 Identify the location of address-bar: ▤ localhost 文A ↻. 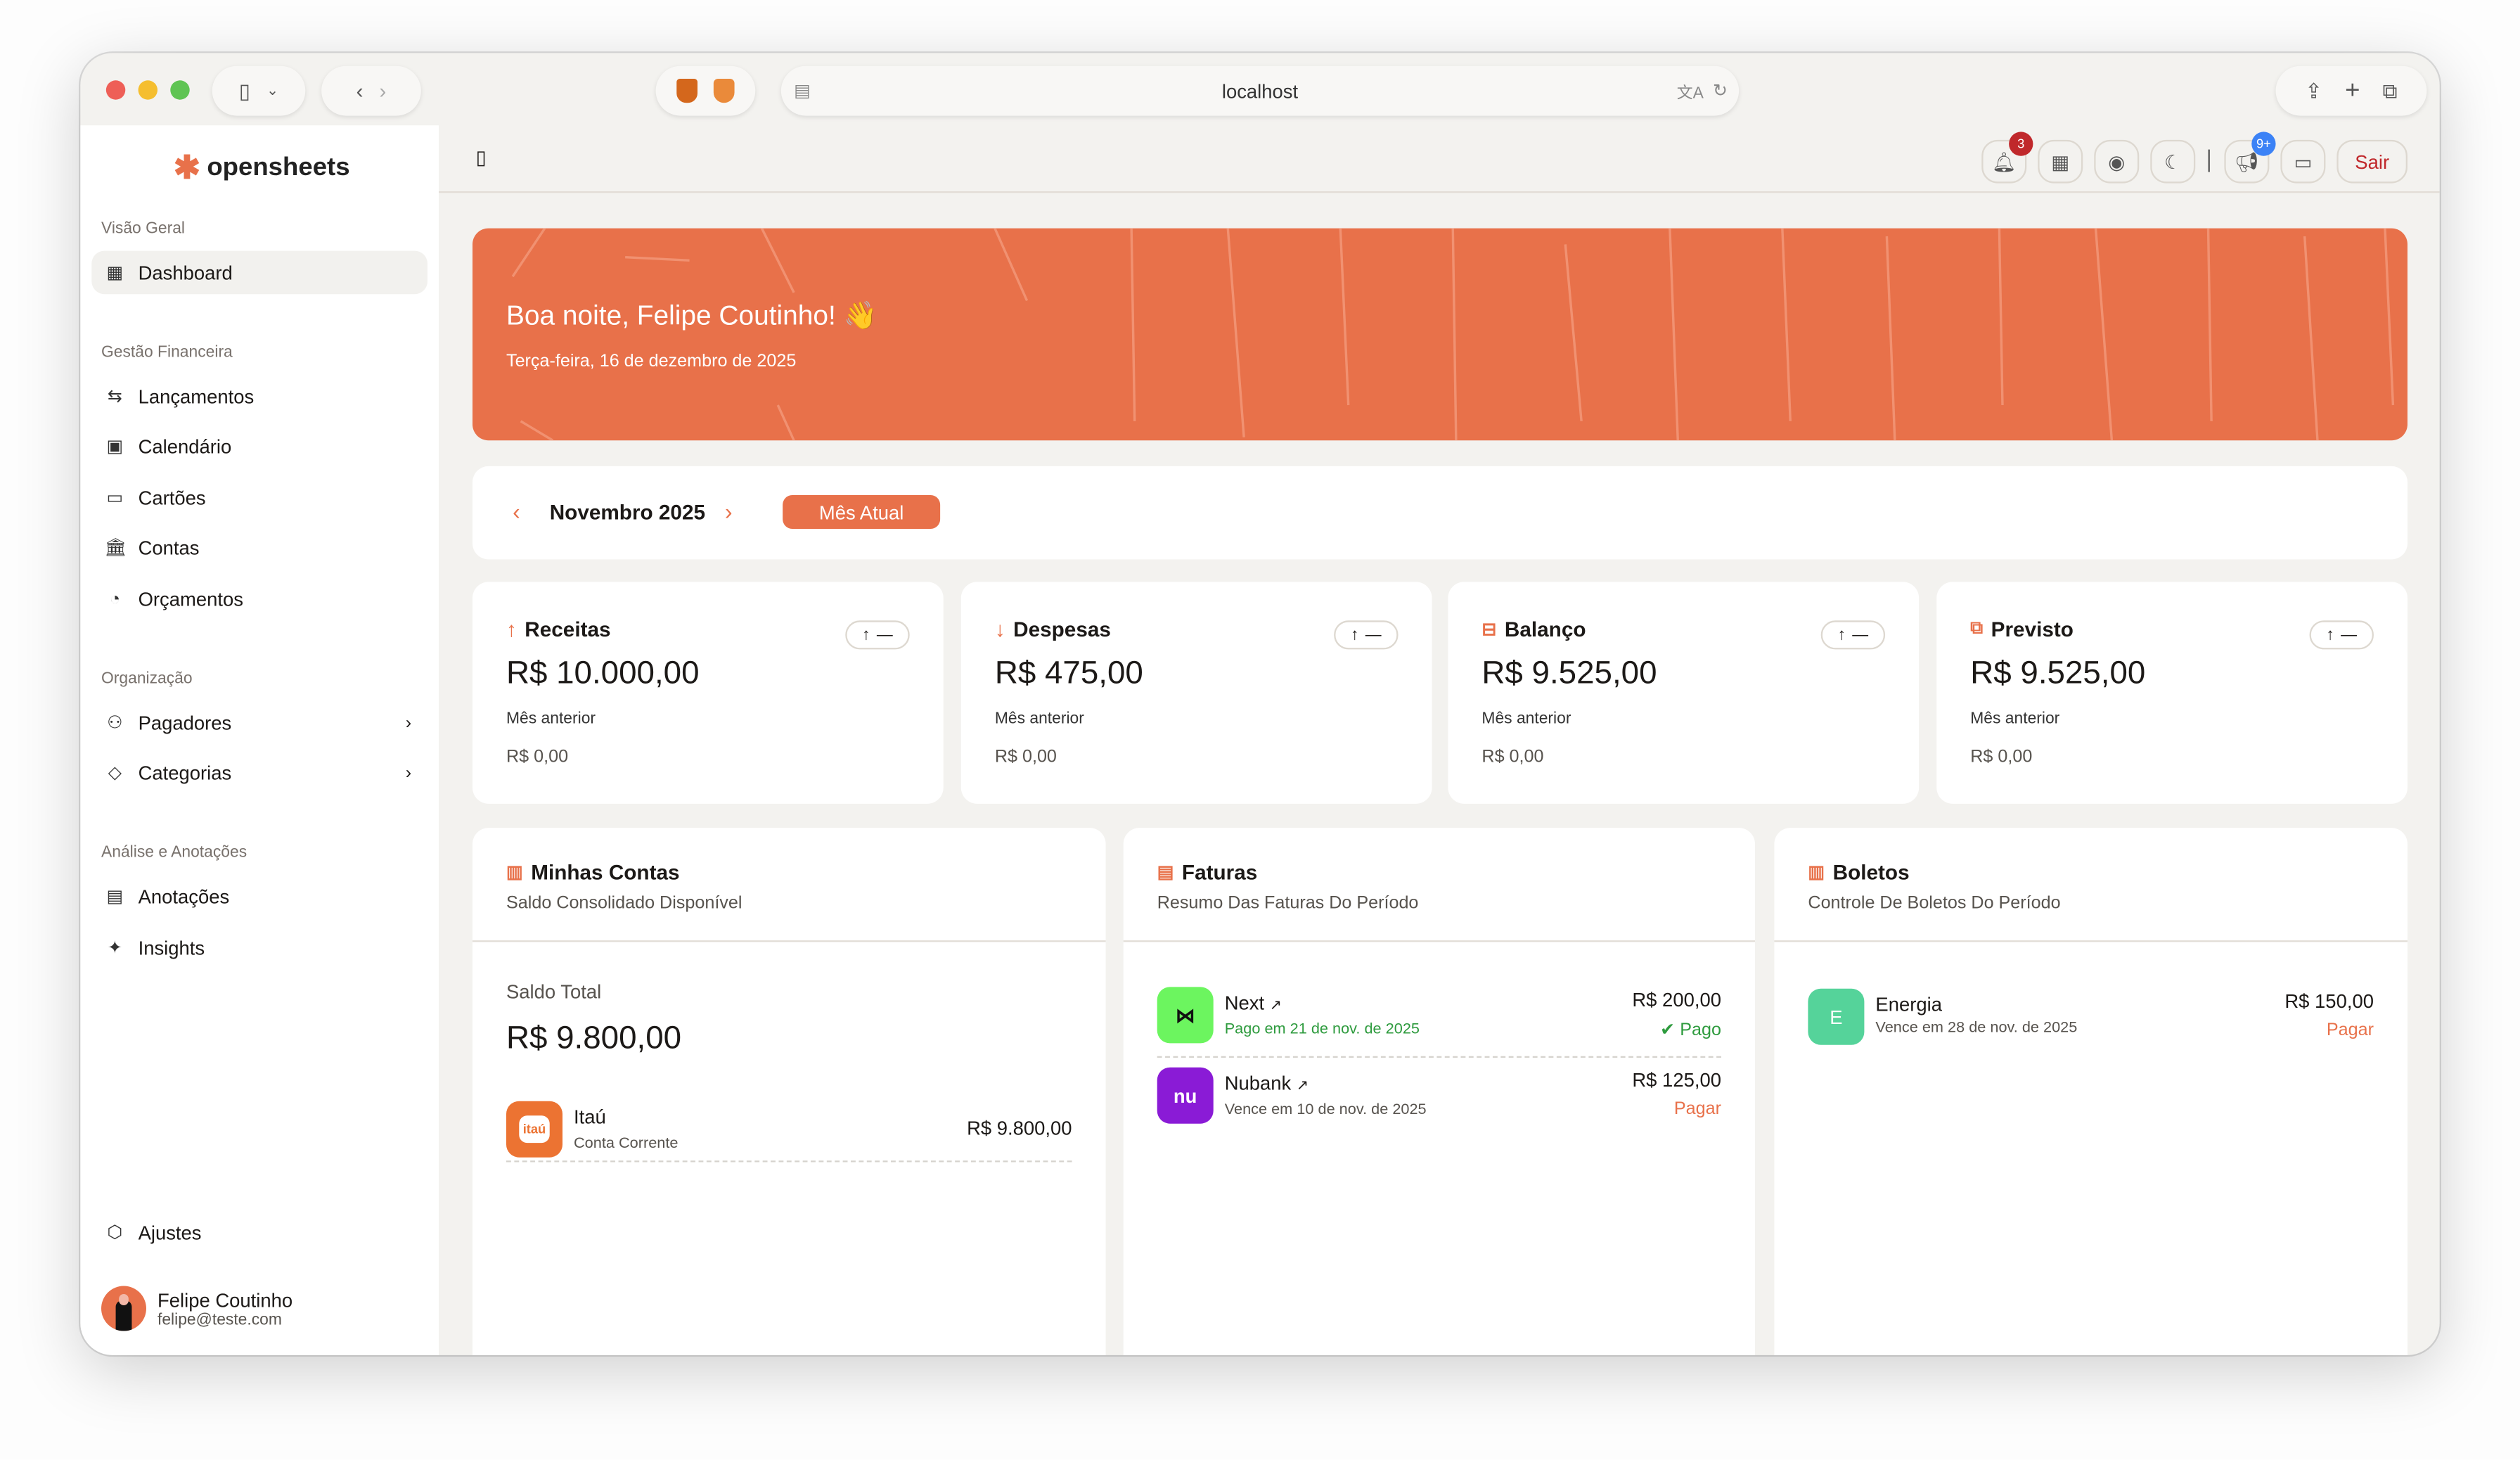
(1260, 90).